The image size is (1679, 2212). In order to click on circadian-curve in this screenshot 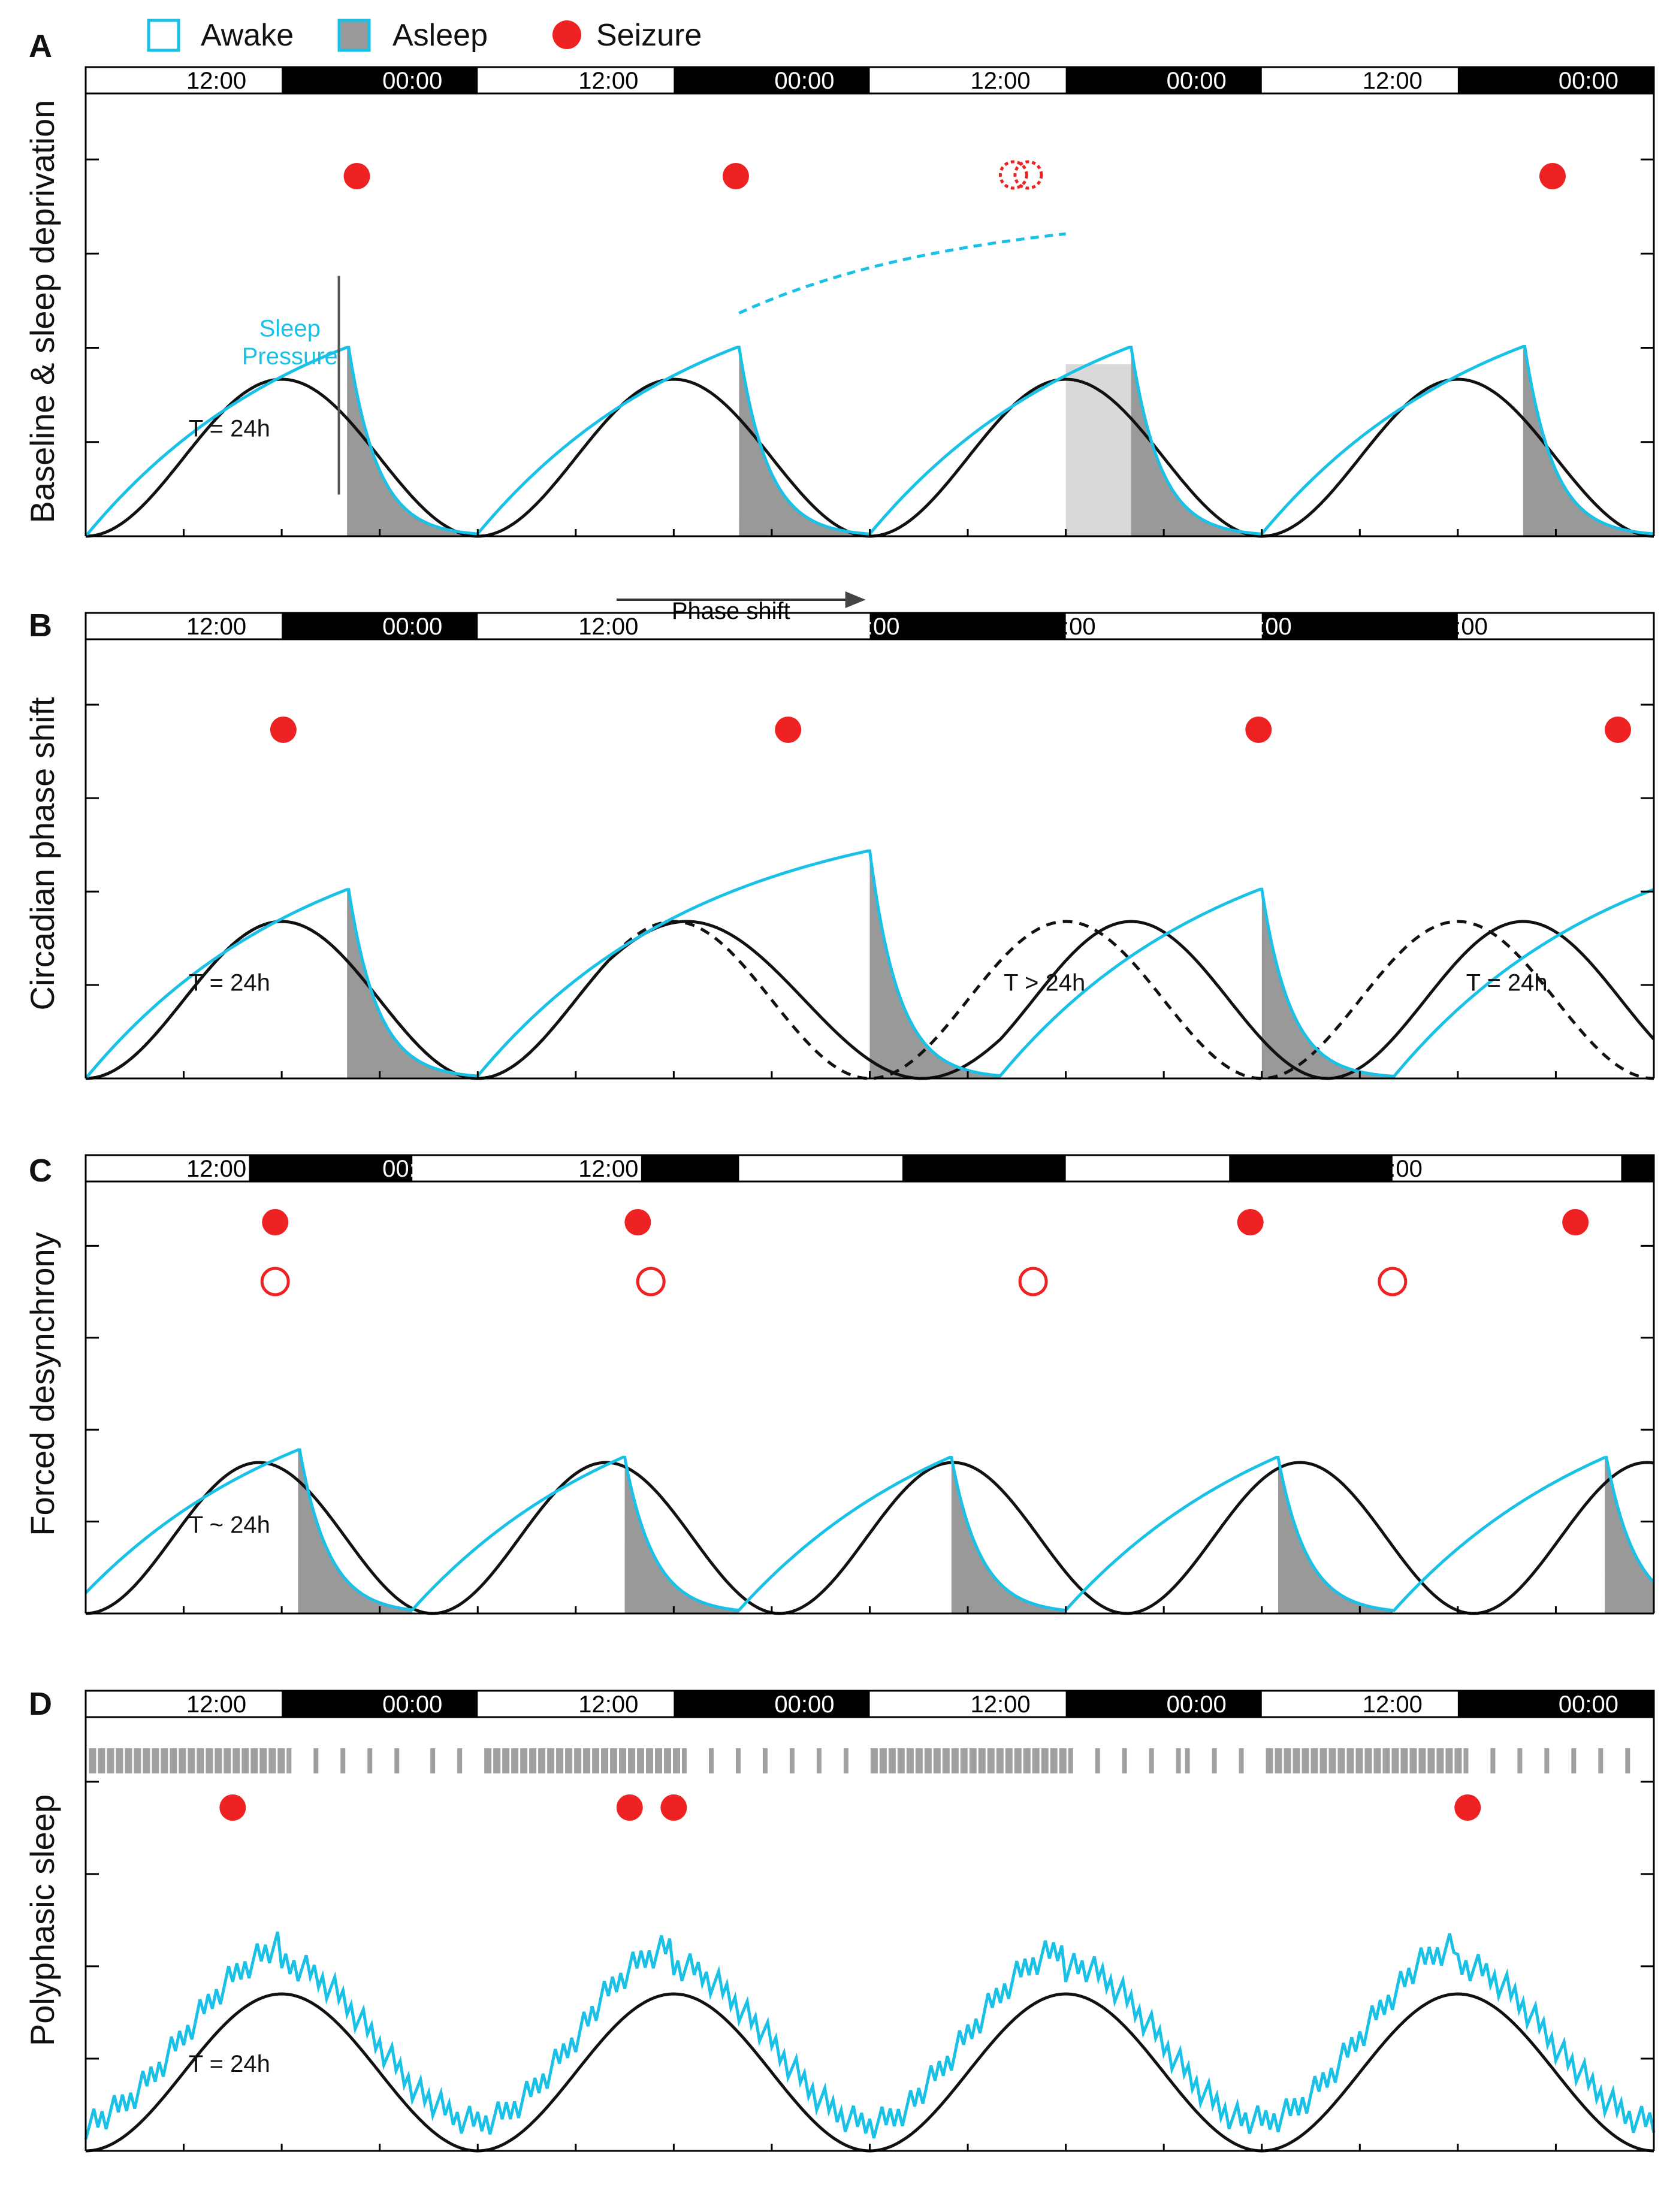, I will do `click(869, 2073)`.